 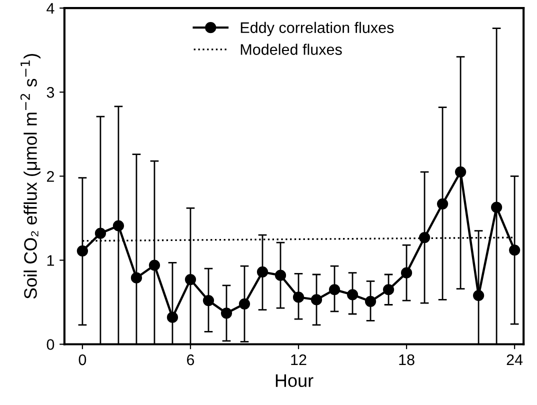 What do you see at coordinates (50, 8) in the screenshot?
I see `y-tick-label: 4` at bounding box center [50, 8].